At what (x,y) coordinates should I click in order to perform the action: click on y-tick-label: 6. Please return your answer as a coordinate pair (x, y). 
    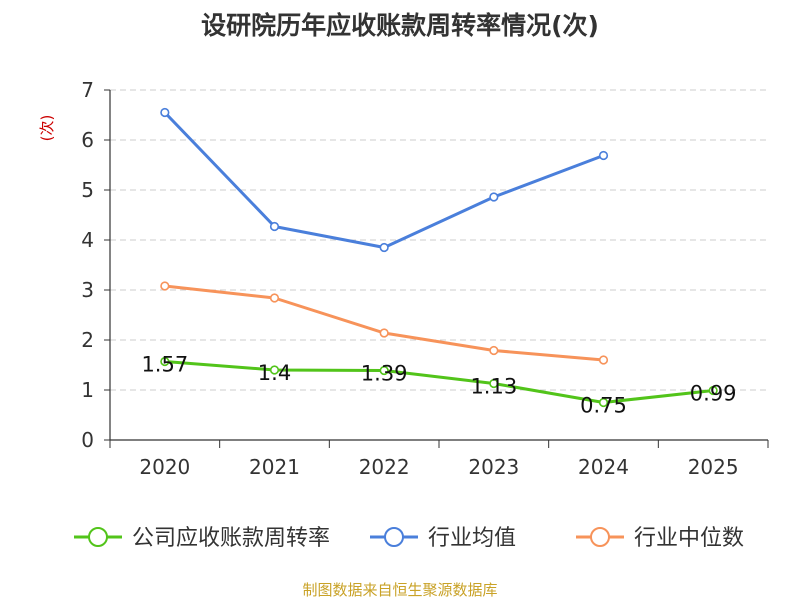
    Looking at the image, I should click on (87, 140).